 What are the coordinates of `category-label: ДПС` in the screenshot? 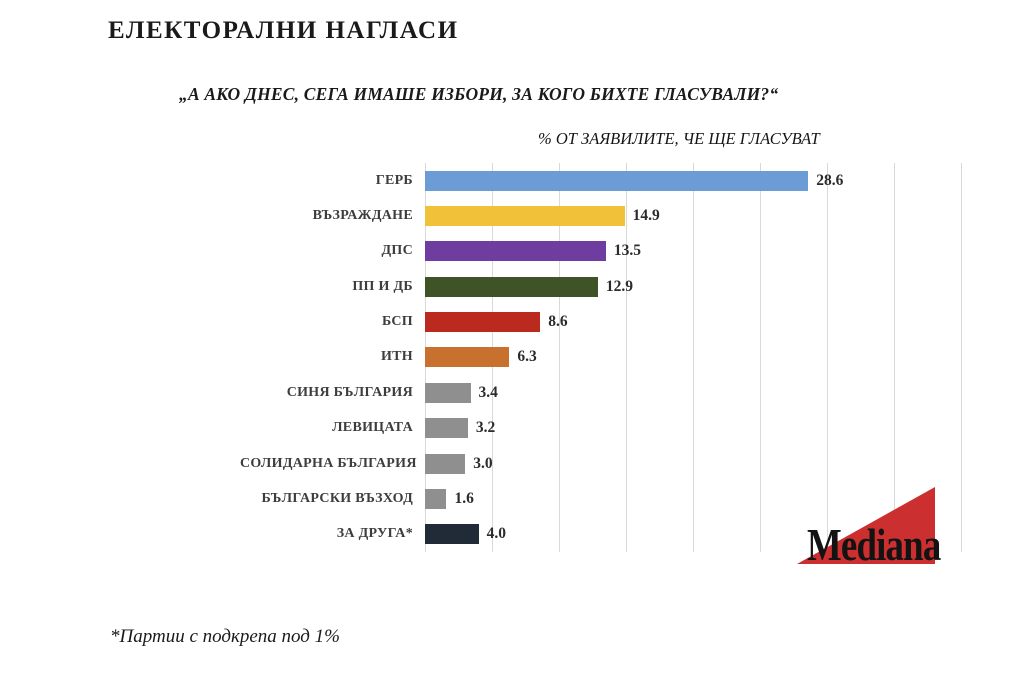 It's located at (397, 251).